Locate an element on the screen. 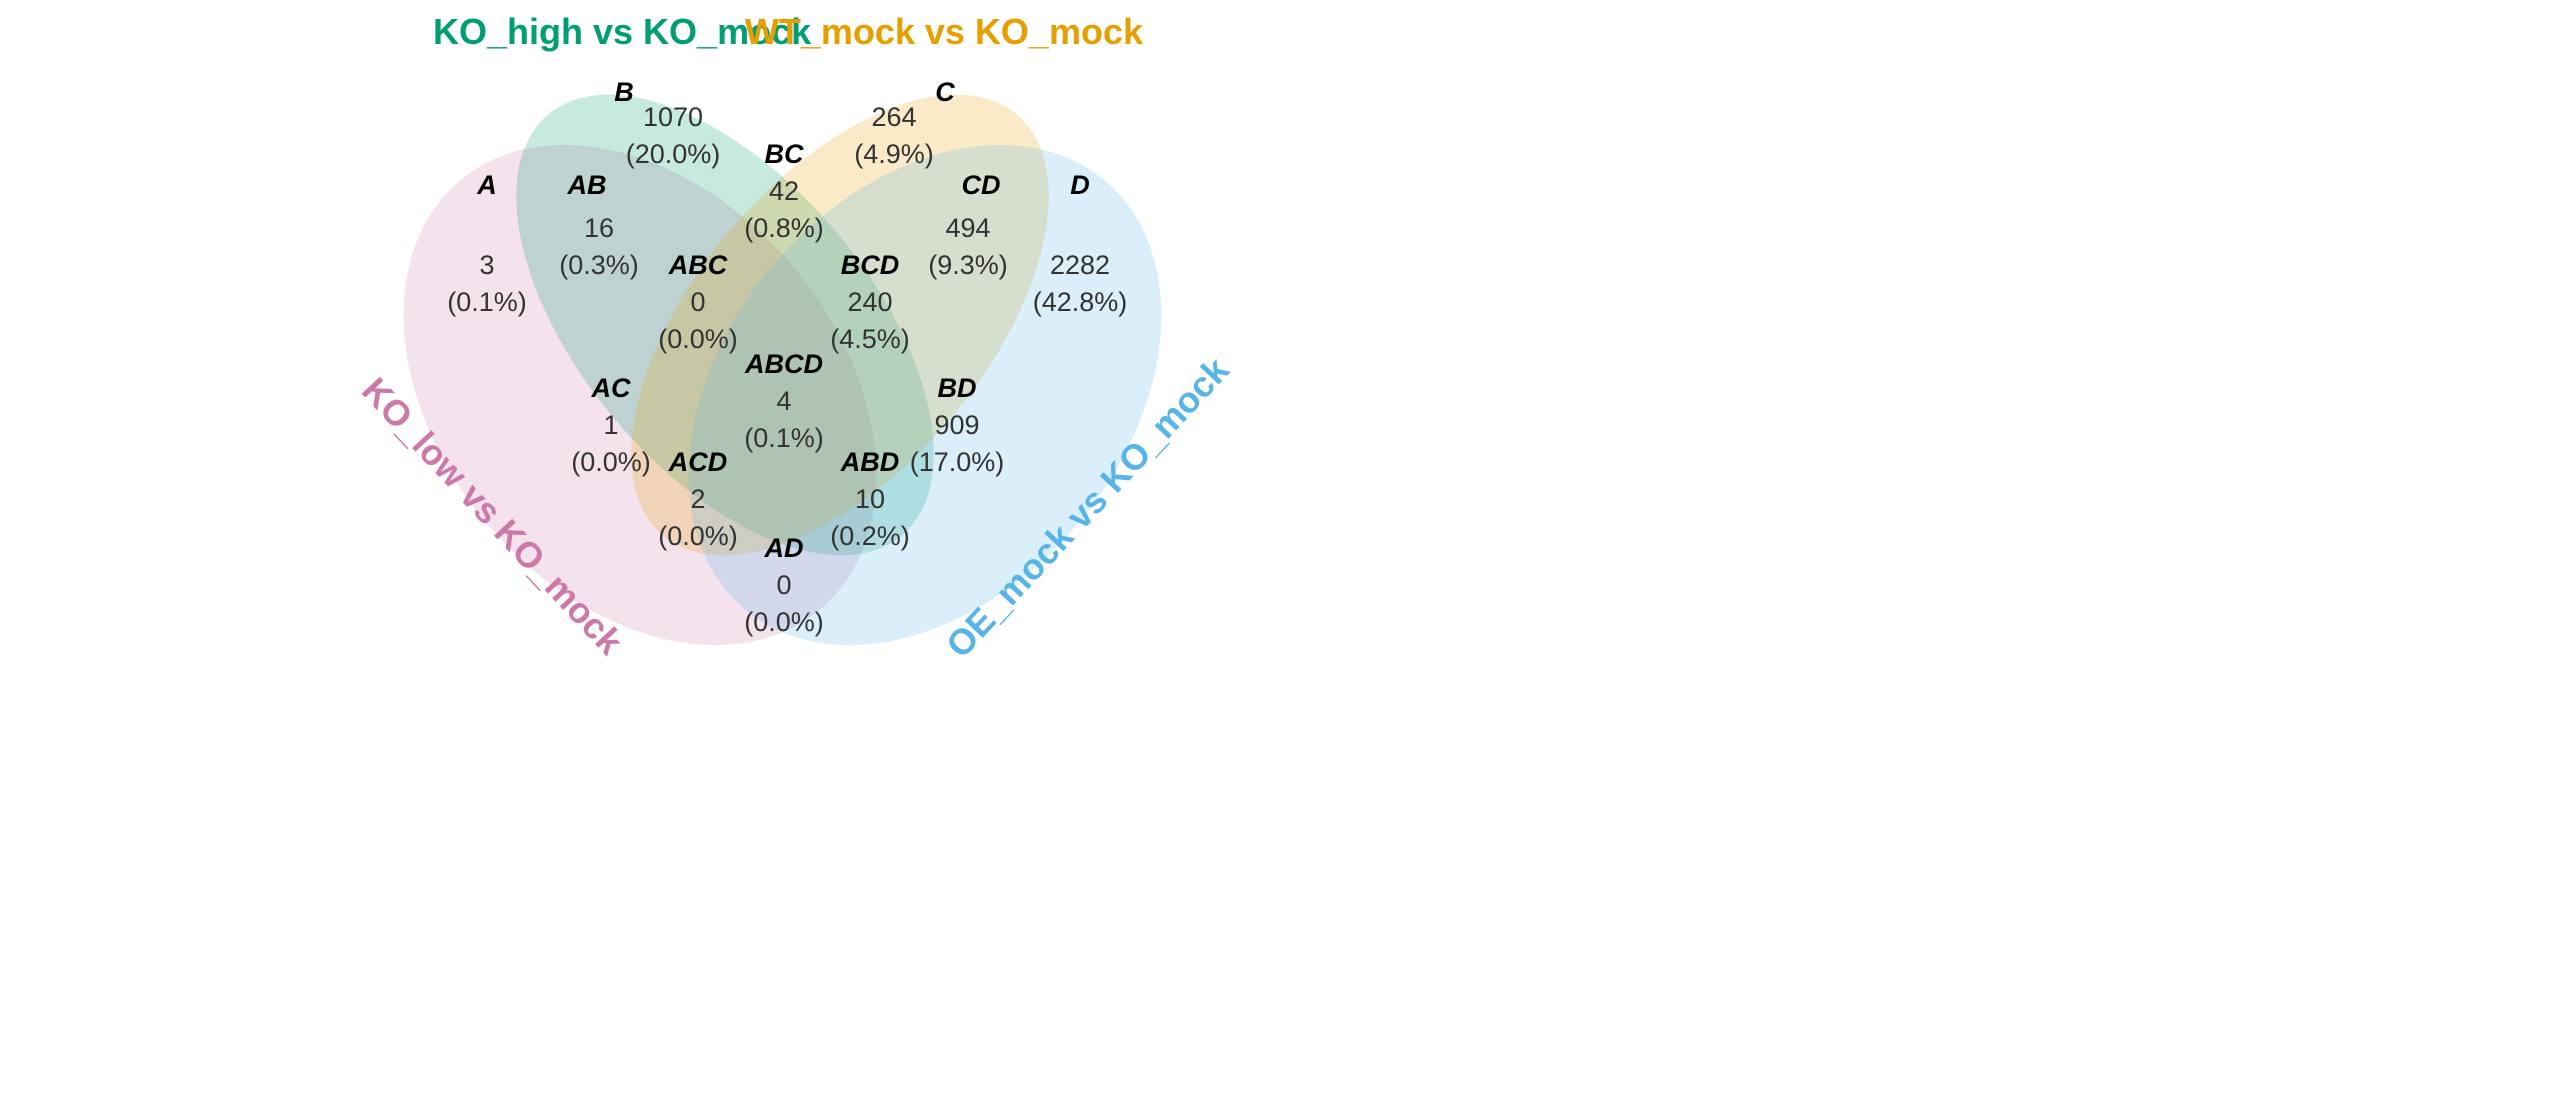 The image size is (2562, 1103). region-count: 42 is located at coordinates (784, 191).